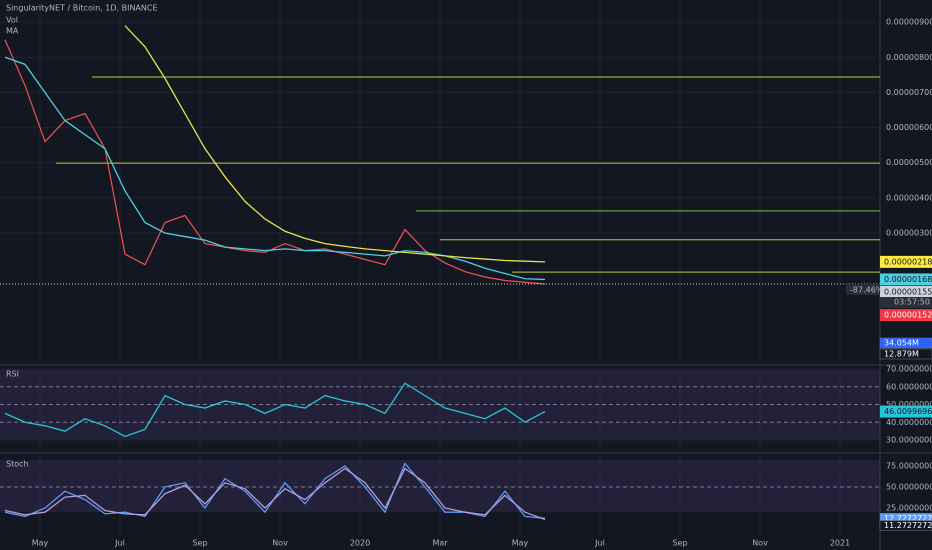 The width and height of the screenshot is (932, 550). What do you see at coordinates (909, 508) in the screenshot?
I see `y-tick-label: 25.00000000` at bounding box center [909, 508].